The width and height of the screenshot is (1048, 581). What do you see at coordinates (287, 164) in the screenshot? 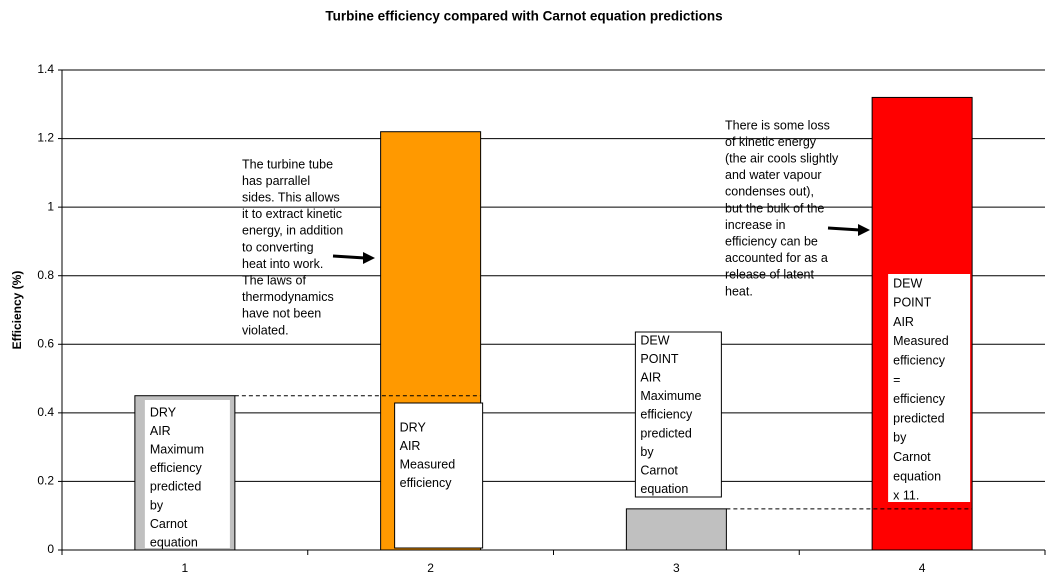
I see `annotation-text: The turbine tube` at bounding box center [287, 164].